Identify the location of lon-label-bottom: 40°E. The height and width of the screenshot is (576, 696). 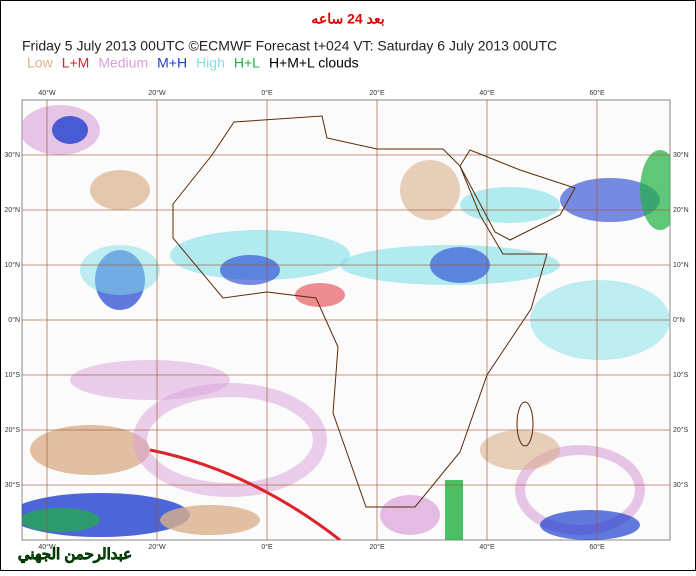
(487, 547).